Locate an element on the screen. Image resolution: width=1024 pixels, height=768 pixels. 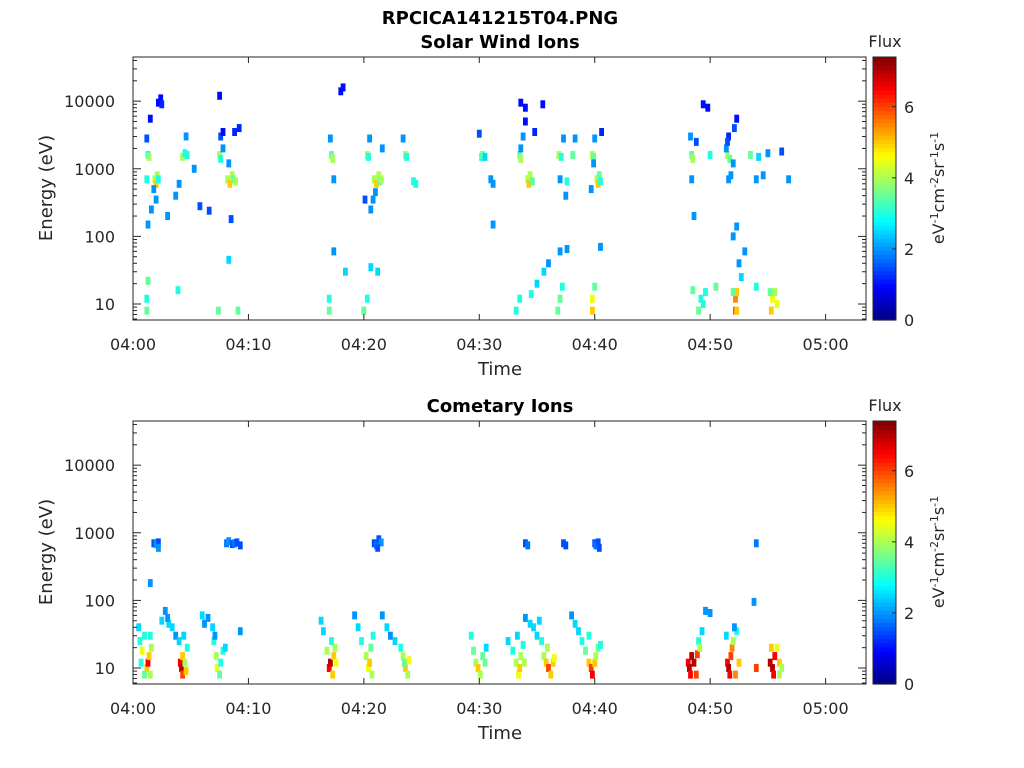
x-tick-label: 04:50 is located at coordinates (710, 708).